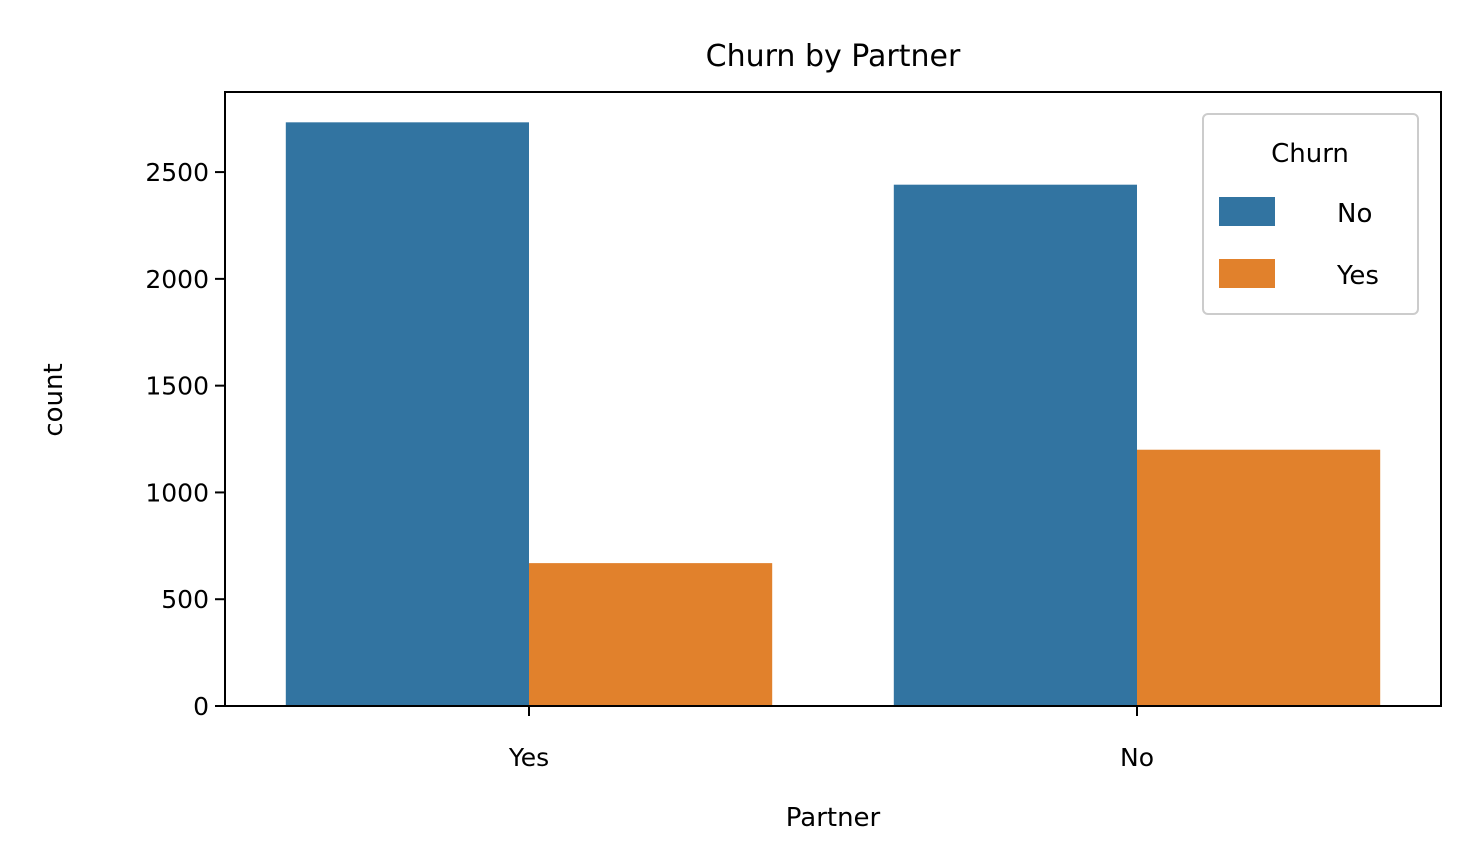  Describe the element at coordinates (651, 634) in the screenshot. I see `bar-yes-churn-yes` at that location.